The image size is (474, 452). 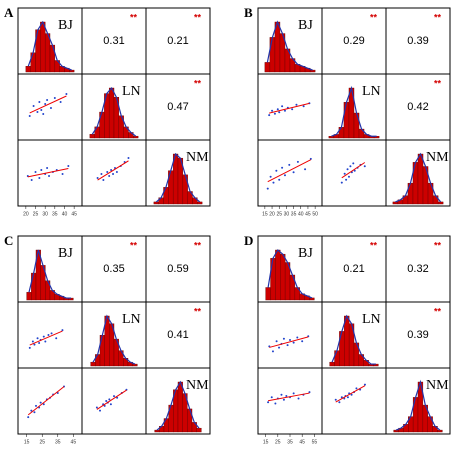 What do you see at coordinates (74, 214) in the screenshot?
I see `x-tick-label: 45` at bounding box center [74, 214].